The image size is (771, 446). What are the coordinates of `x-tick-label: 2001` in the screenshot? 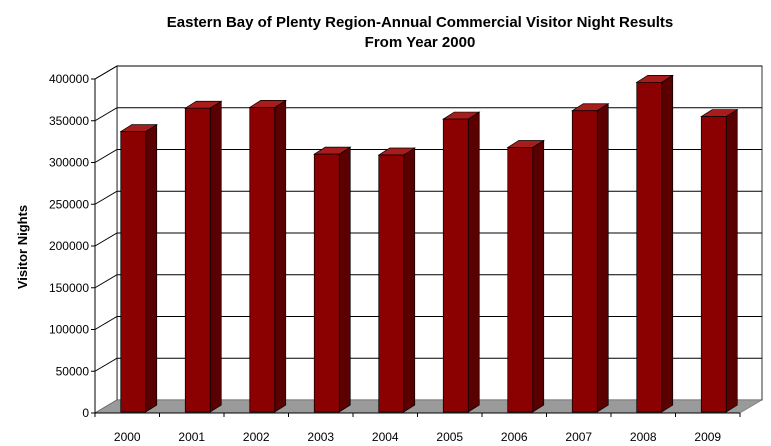 It's located at (191, 437).